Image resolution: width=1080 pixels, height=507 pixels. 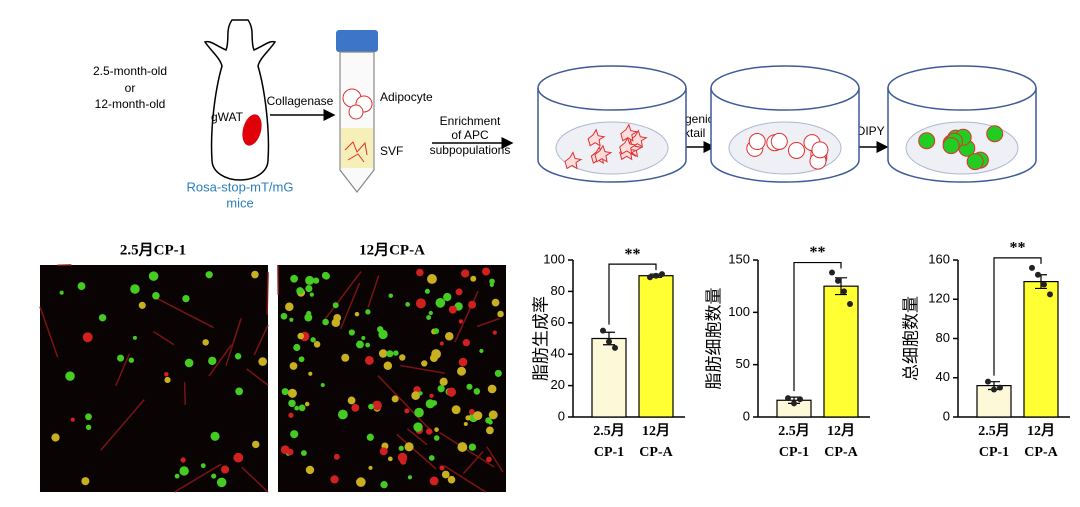 I want to click on depot-label: gWAT, so click(x=227, y=117).